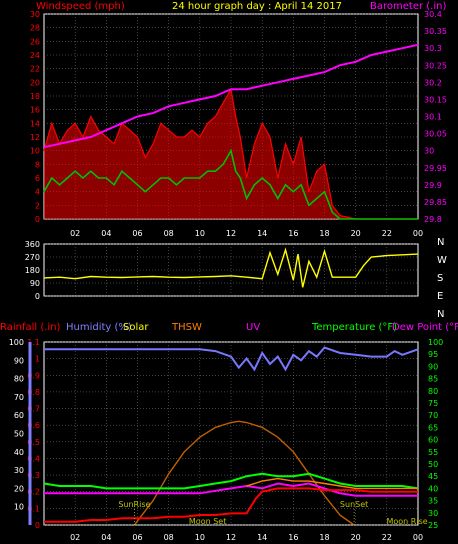 The width and height of the screenshot is (458, 544). I want to click on temp-y-tick: 60, so click(433, 440).